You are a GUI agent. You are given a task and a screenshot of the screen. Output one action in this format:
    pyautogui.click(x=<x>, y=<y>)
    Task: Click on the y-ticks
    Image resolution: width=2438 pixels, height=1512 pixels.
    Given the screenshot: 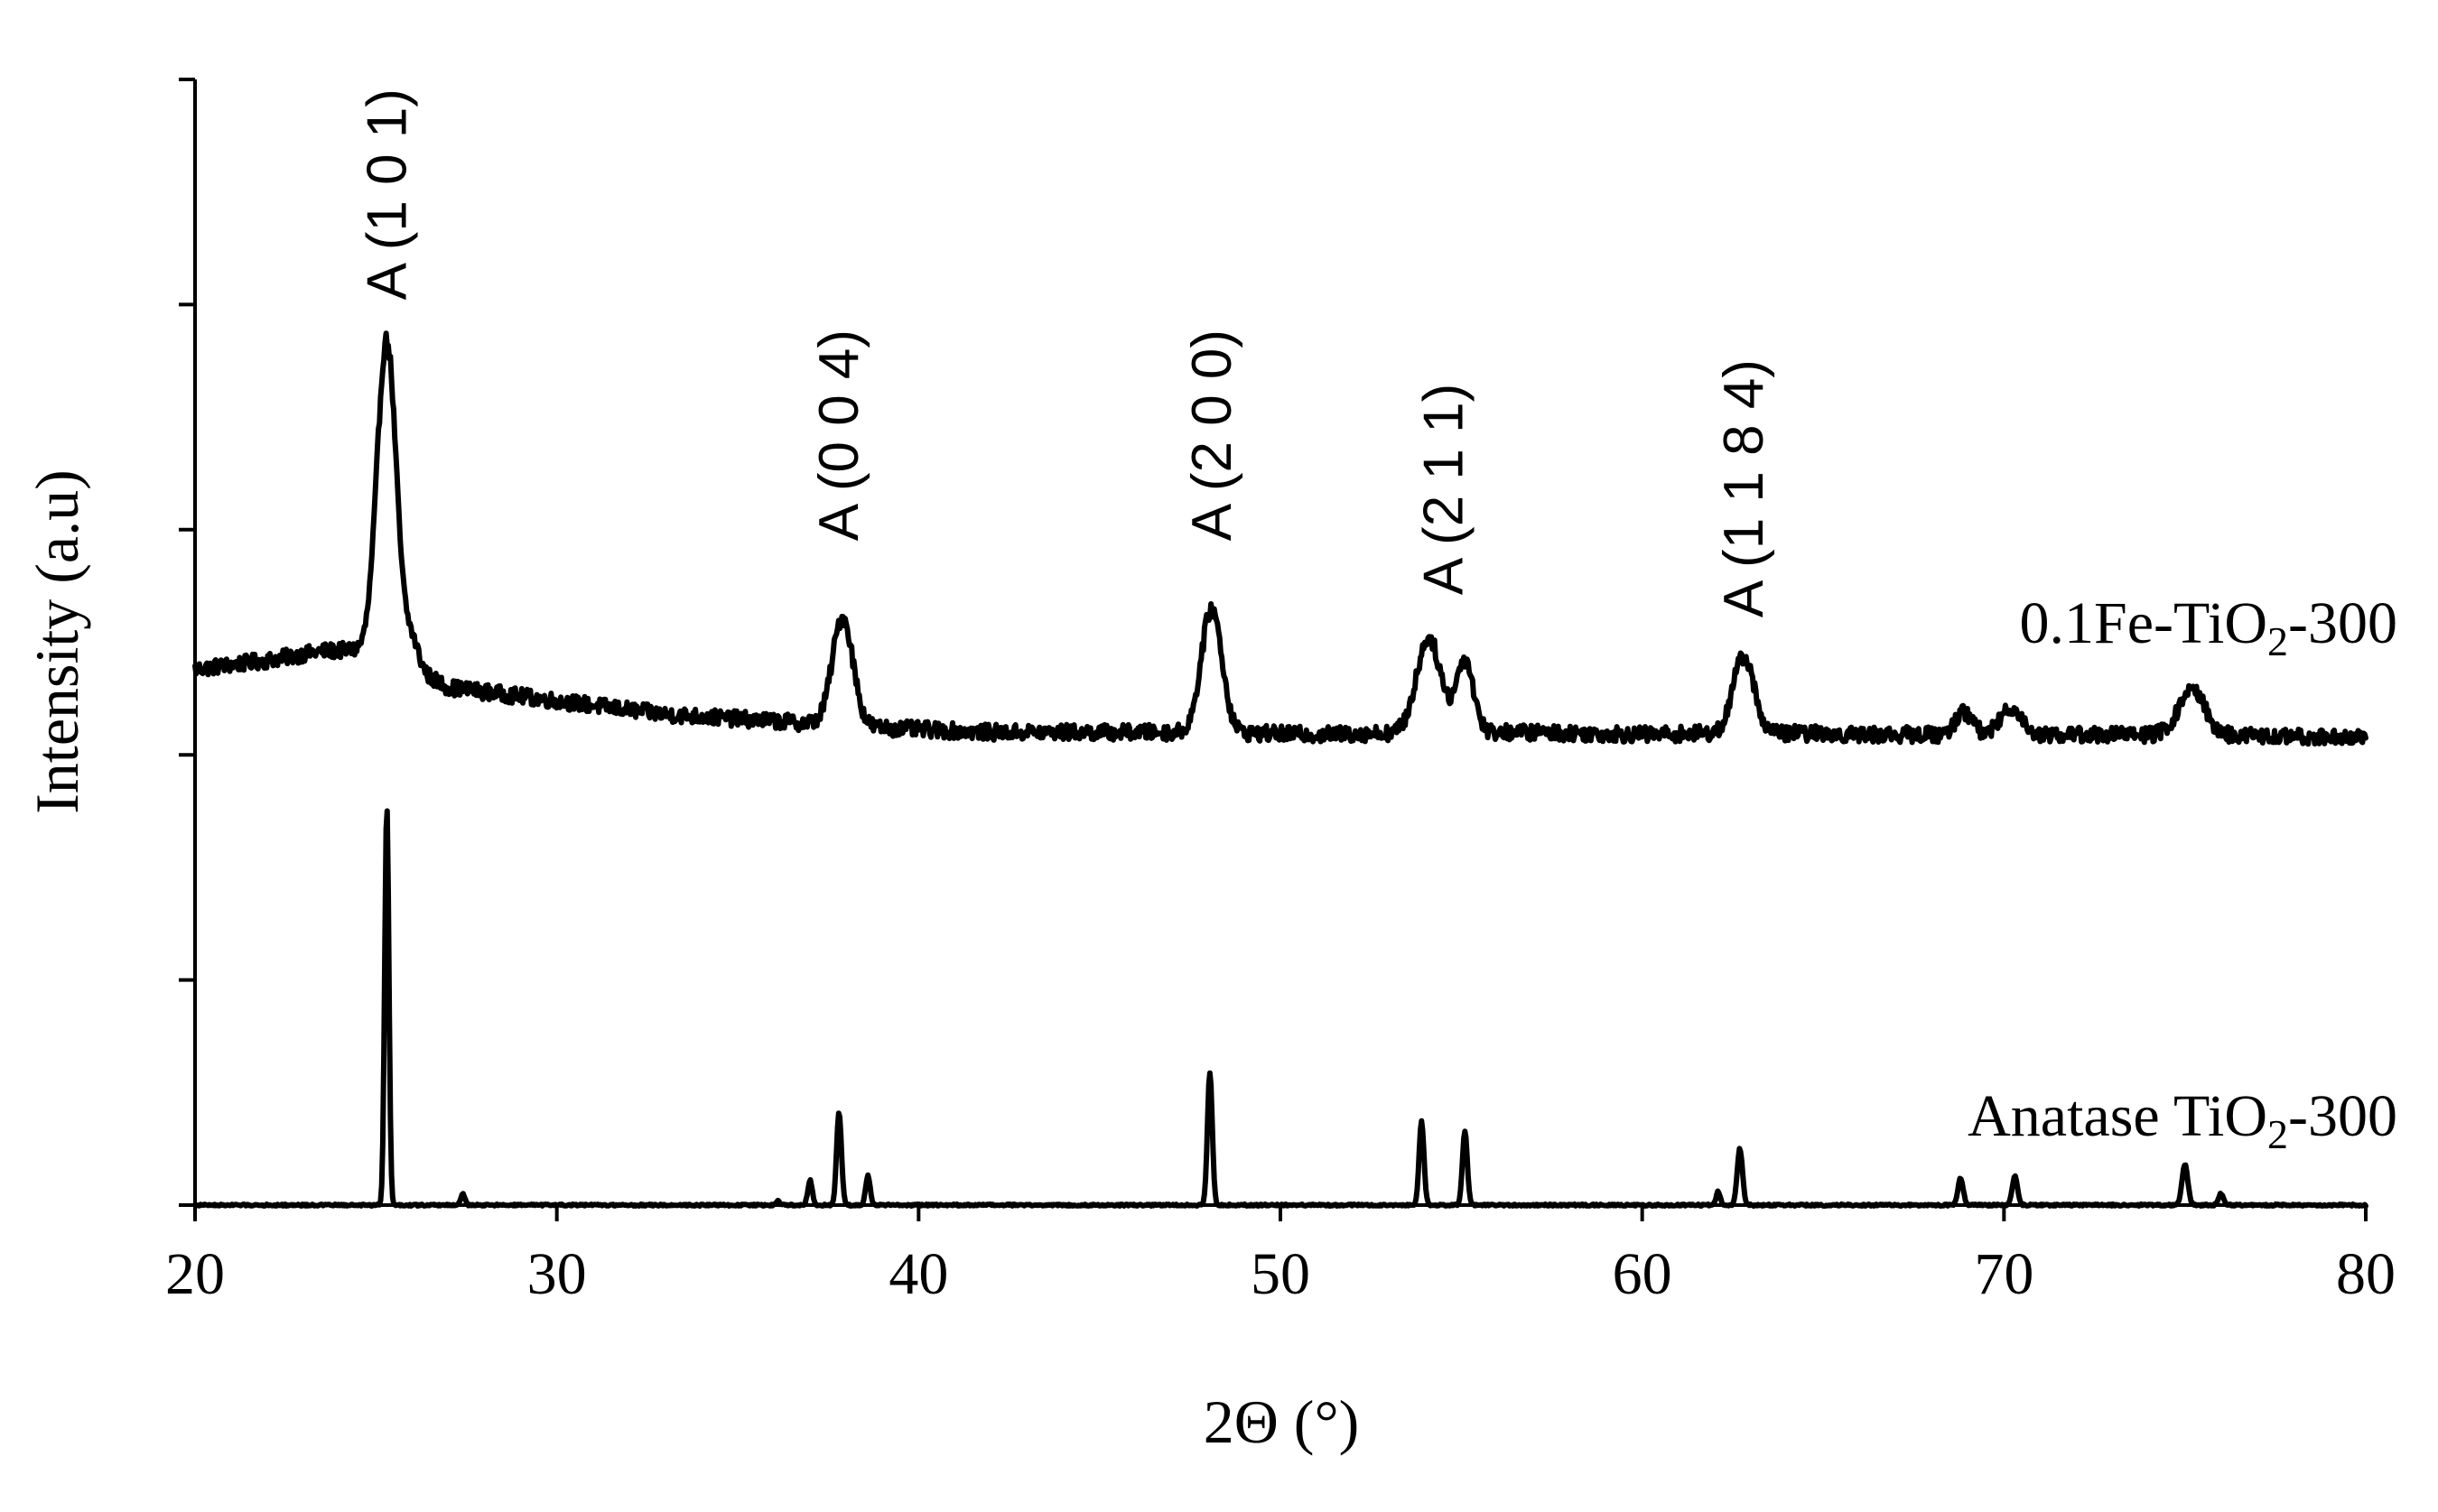 What is the action you would take?
    pyautogui.click(x=187, y=642)
    